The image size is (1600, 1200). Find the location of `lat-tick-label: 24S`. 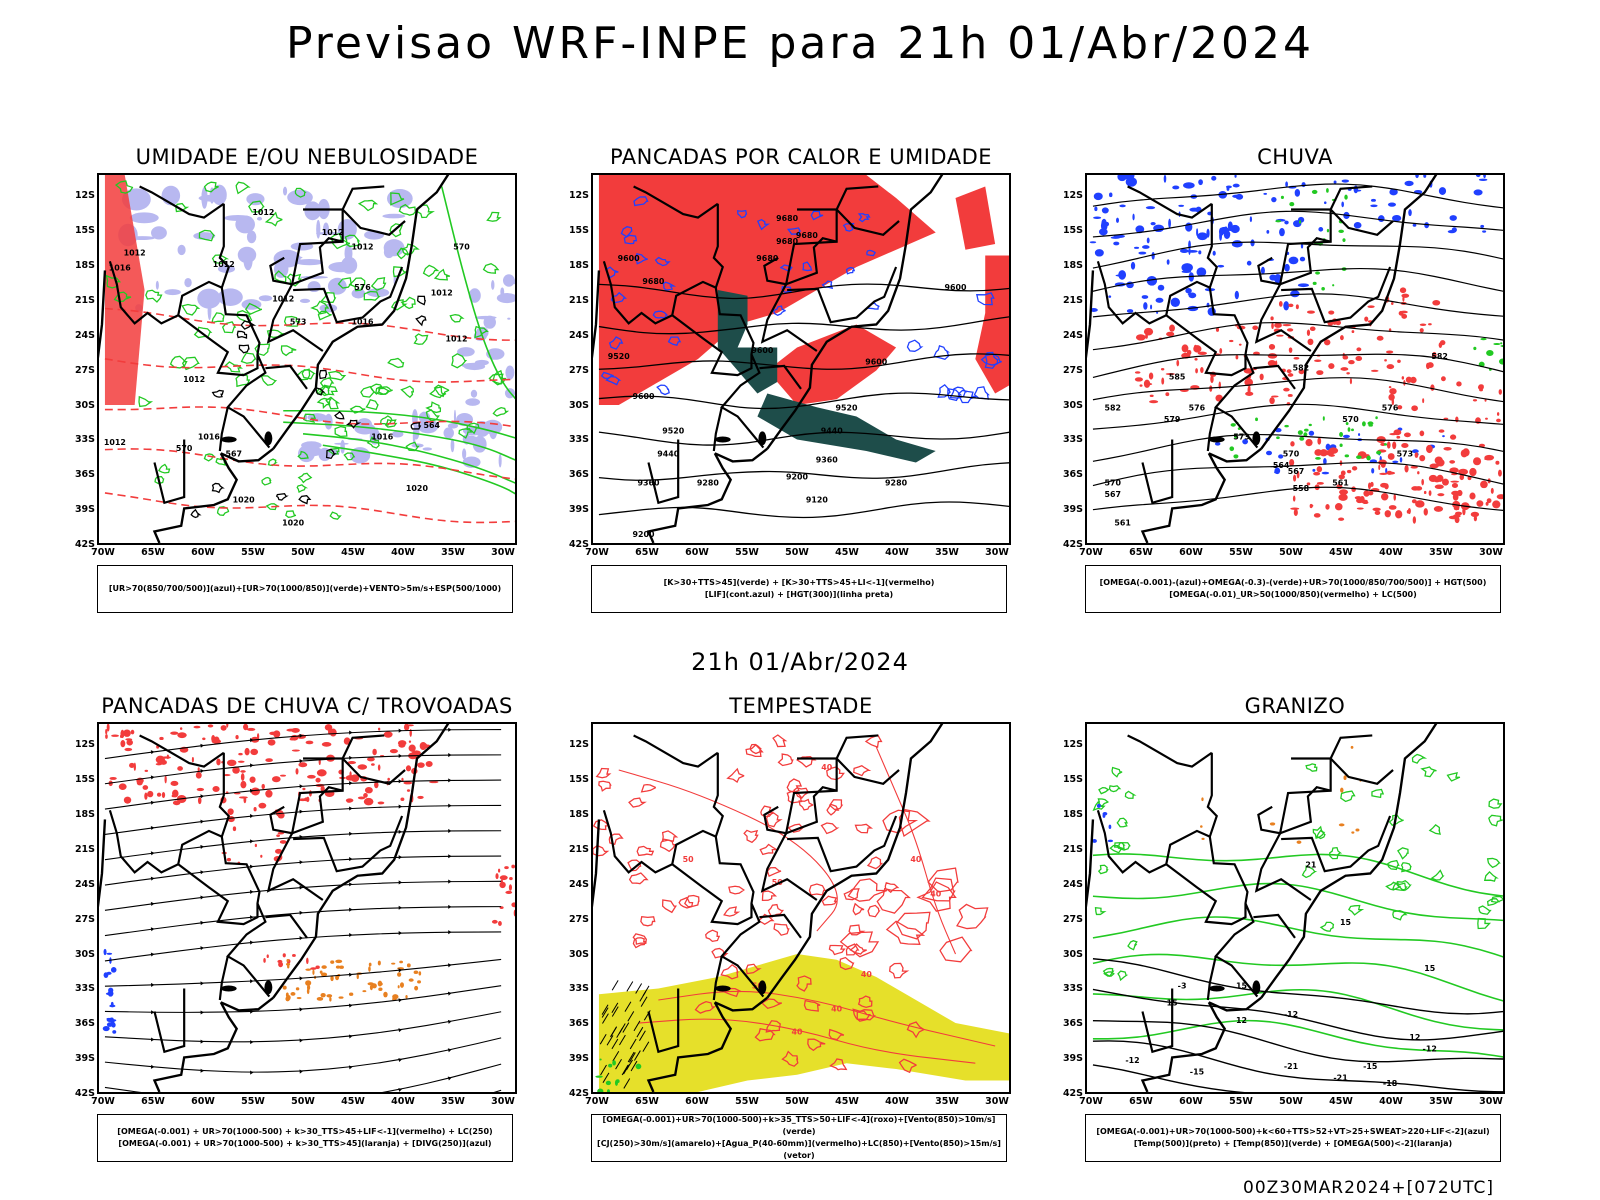

lat-tick-label: 24S is located at coordinates (84, 884).